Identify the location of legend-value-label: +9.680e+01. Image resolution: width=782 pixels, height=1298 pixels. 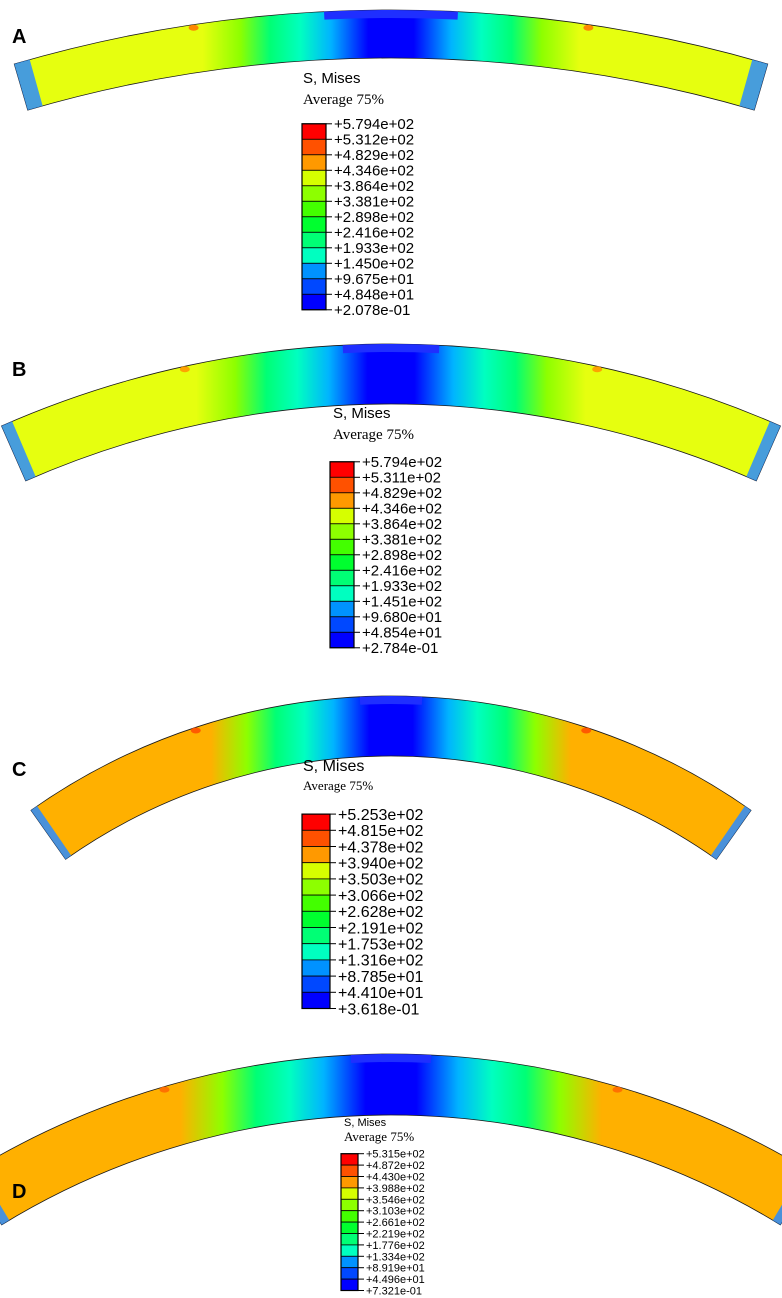
(402, 617).